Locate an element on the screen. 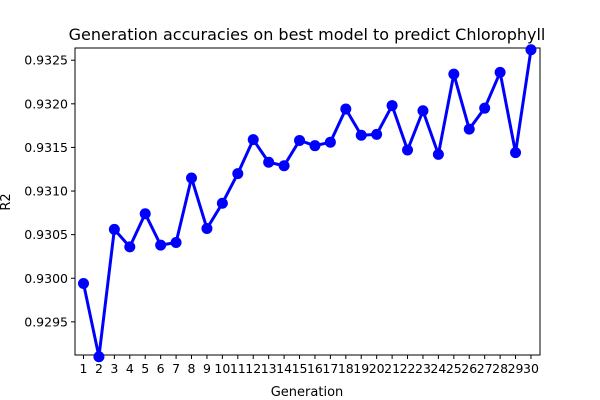 The height and width of the screenshot is (400, 600). x-tick-label: 6 is located at coordinates (161, 368).